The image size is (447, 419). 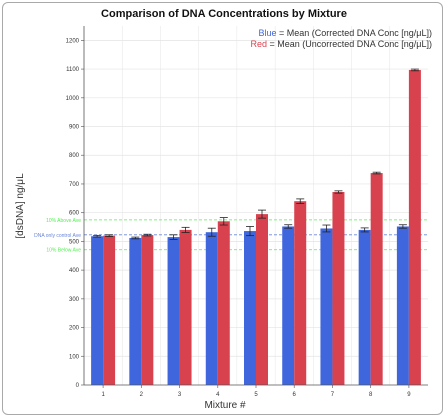 I want to click on y-tick-label: 1200, so click(x=73, y=41).